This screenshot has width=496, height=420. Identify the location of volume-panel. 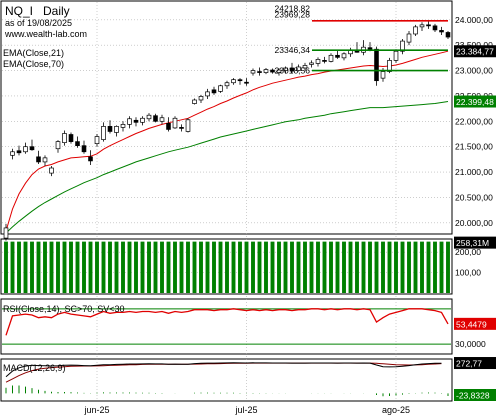
(227, 267).